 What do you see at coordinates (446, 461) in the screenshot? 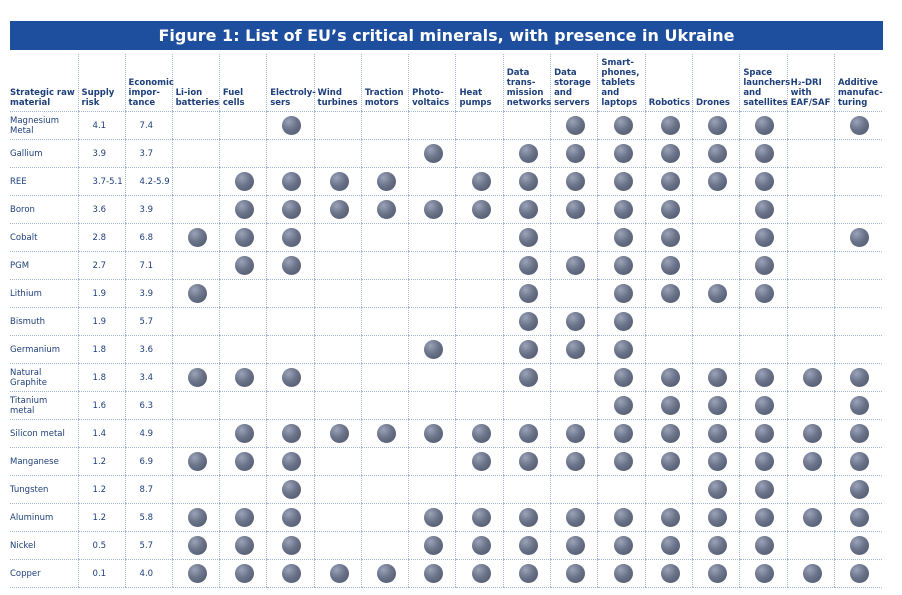
I see `table-row: Manganese 1.2 6.9` at bounding box center [446, 461].